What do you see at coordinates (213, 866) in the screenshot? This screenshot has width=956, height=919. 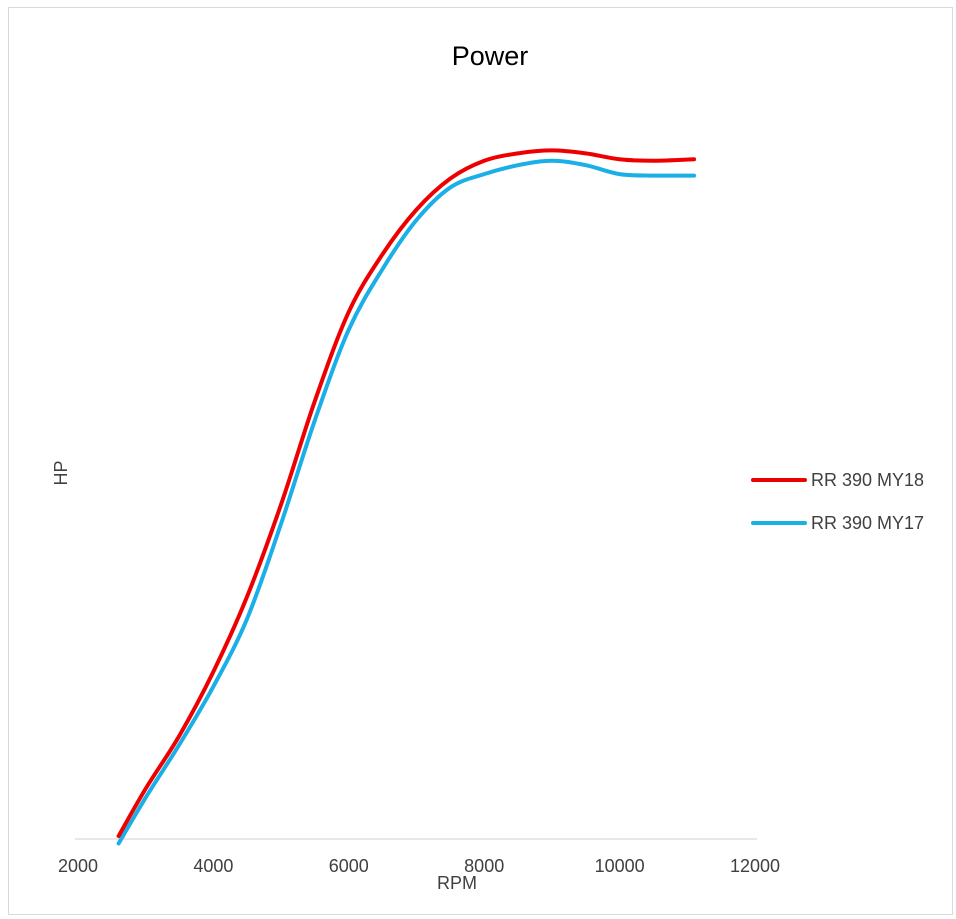 I see `x-tick-label: 4000` at bounding box center [213, 866].